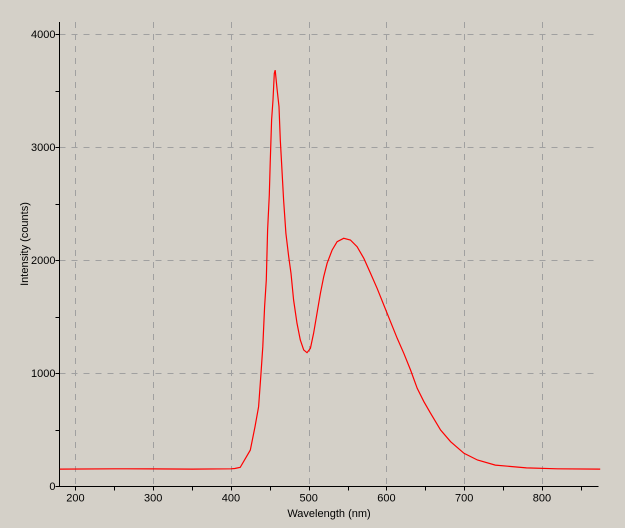 The image size is (625, 528). I want to click on y-tick-label: 4000, so click(43, 35).